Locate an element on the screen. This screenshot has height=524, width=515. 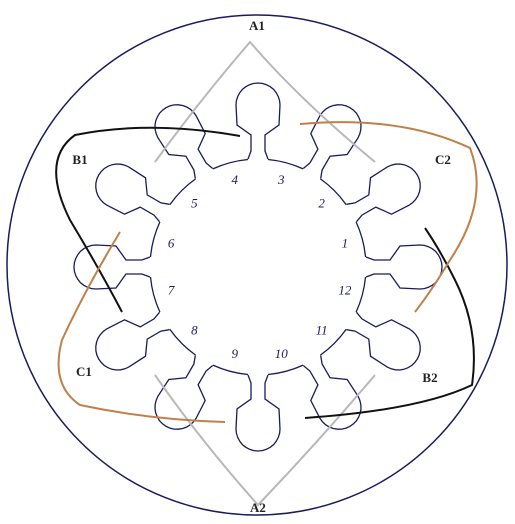
slot-number: 9 is located at coordinates (234, 353).